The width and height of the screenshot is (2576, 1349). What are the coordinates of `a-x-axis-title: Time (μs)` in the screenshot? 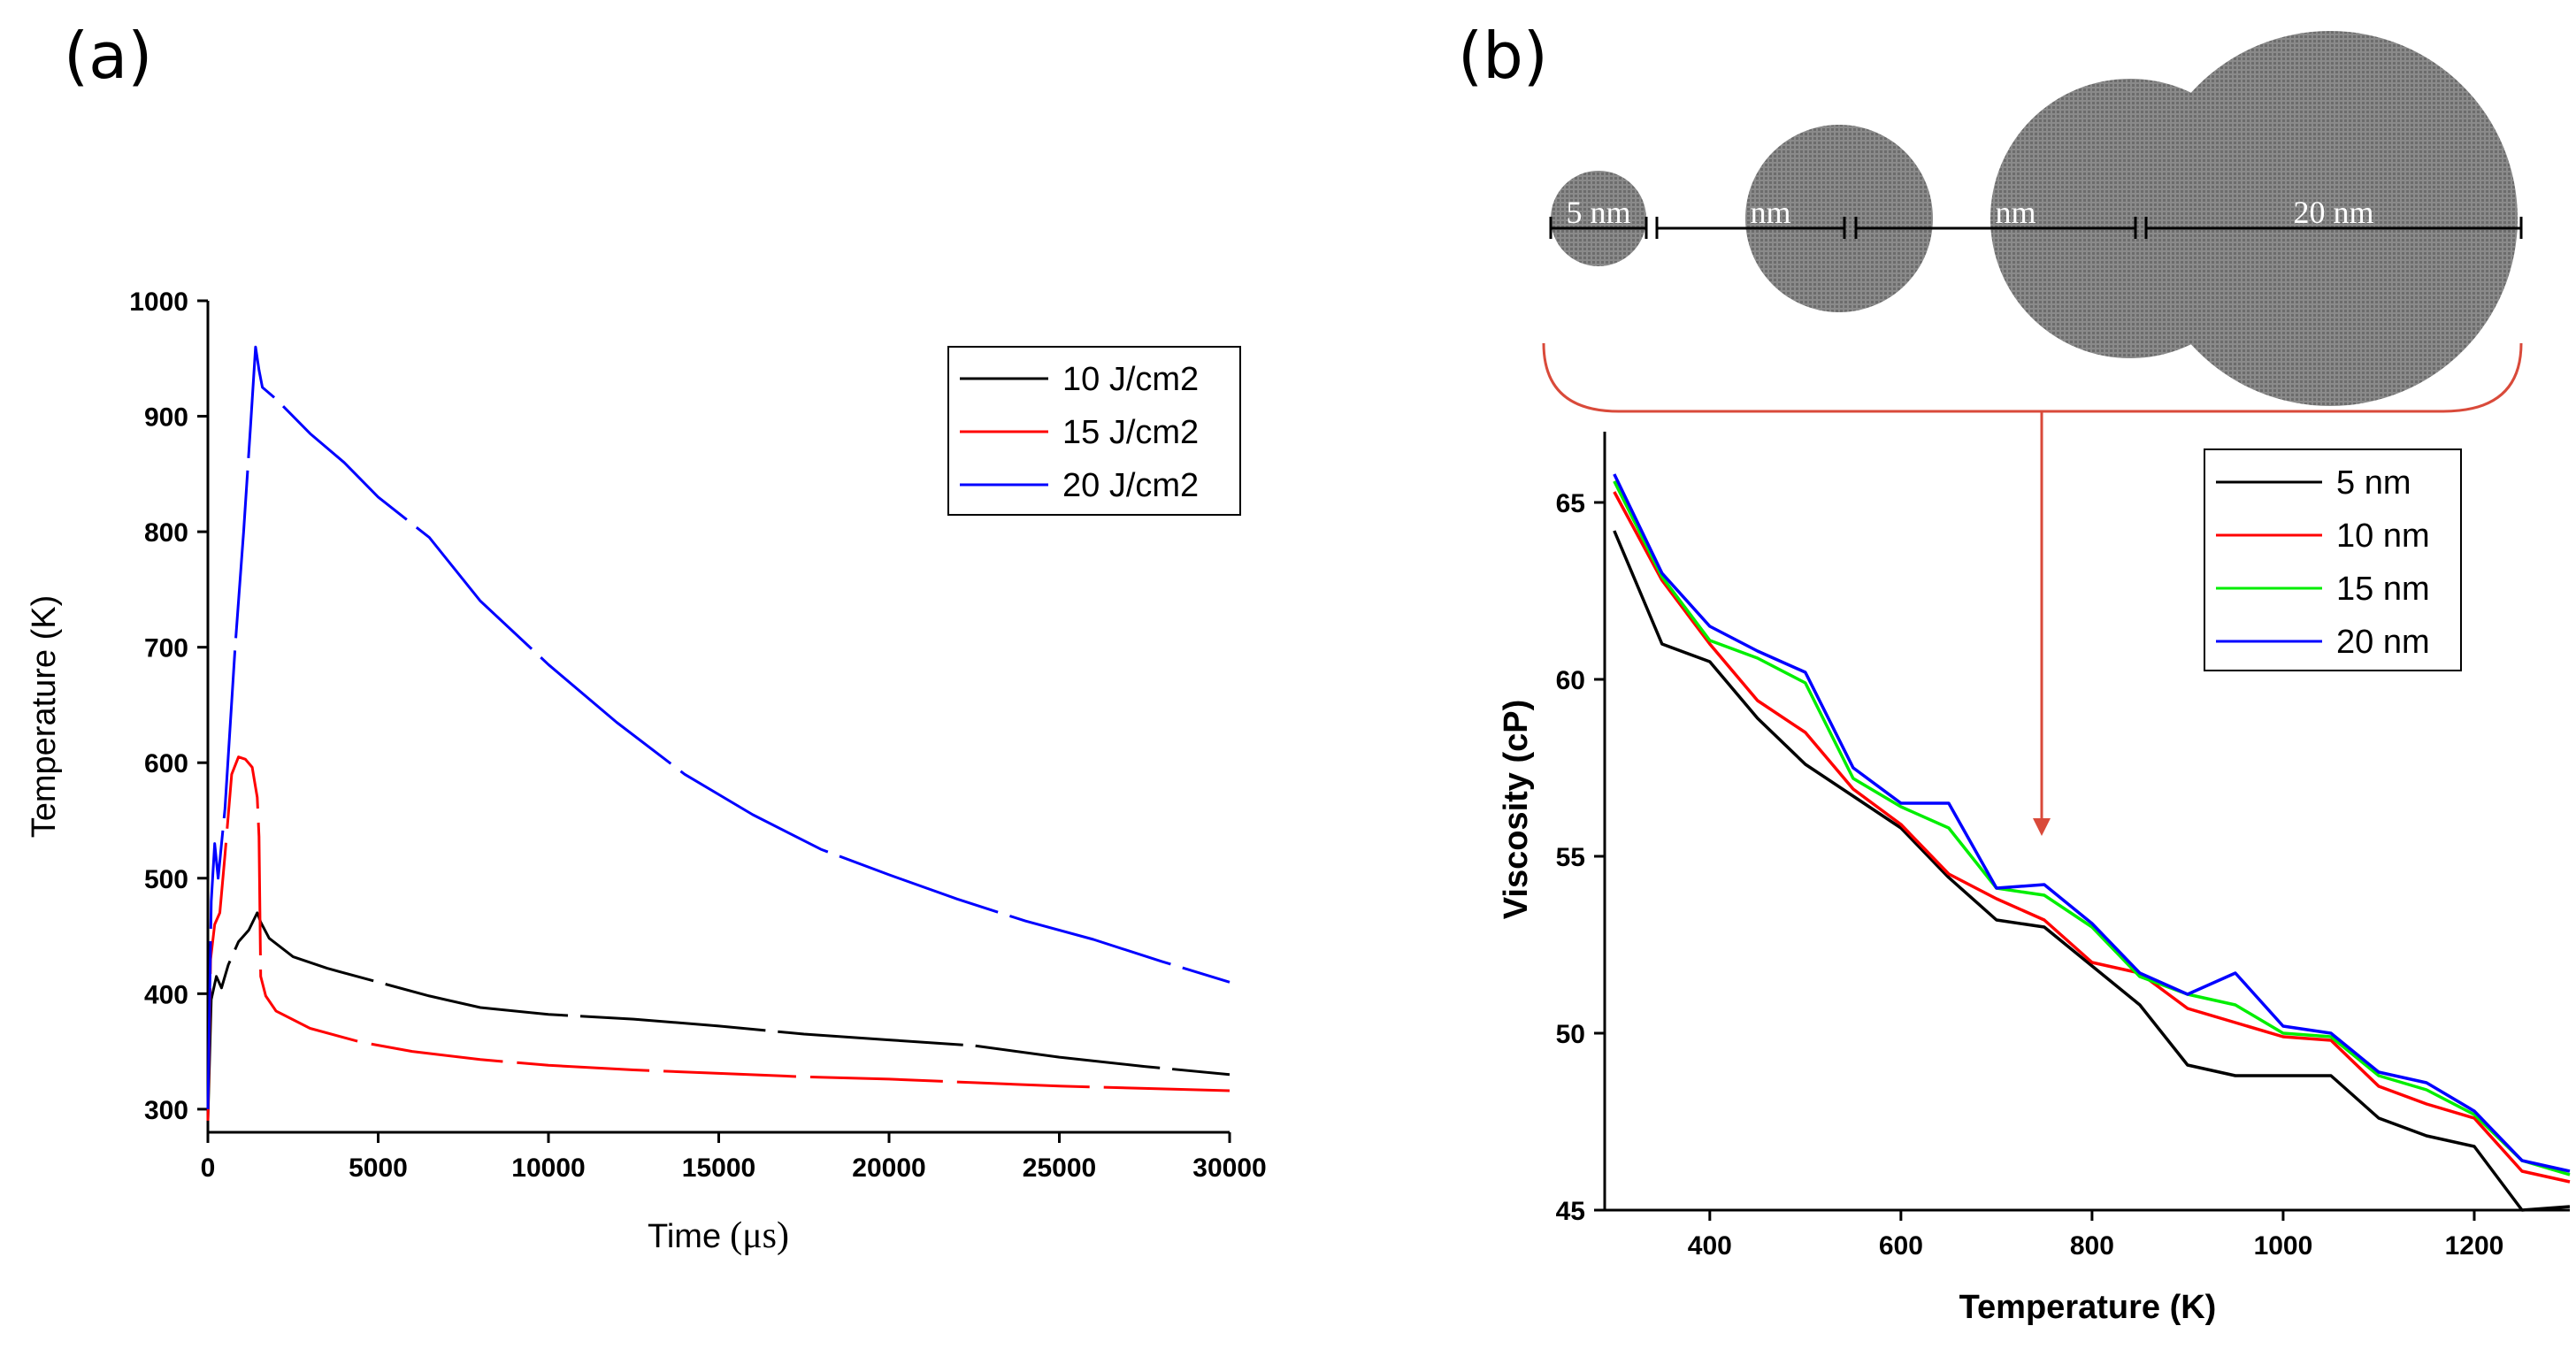 It's located at (718, 1235).